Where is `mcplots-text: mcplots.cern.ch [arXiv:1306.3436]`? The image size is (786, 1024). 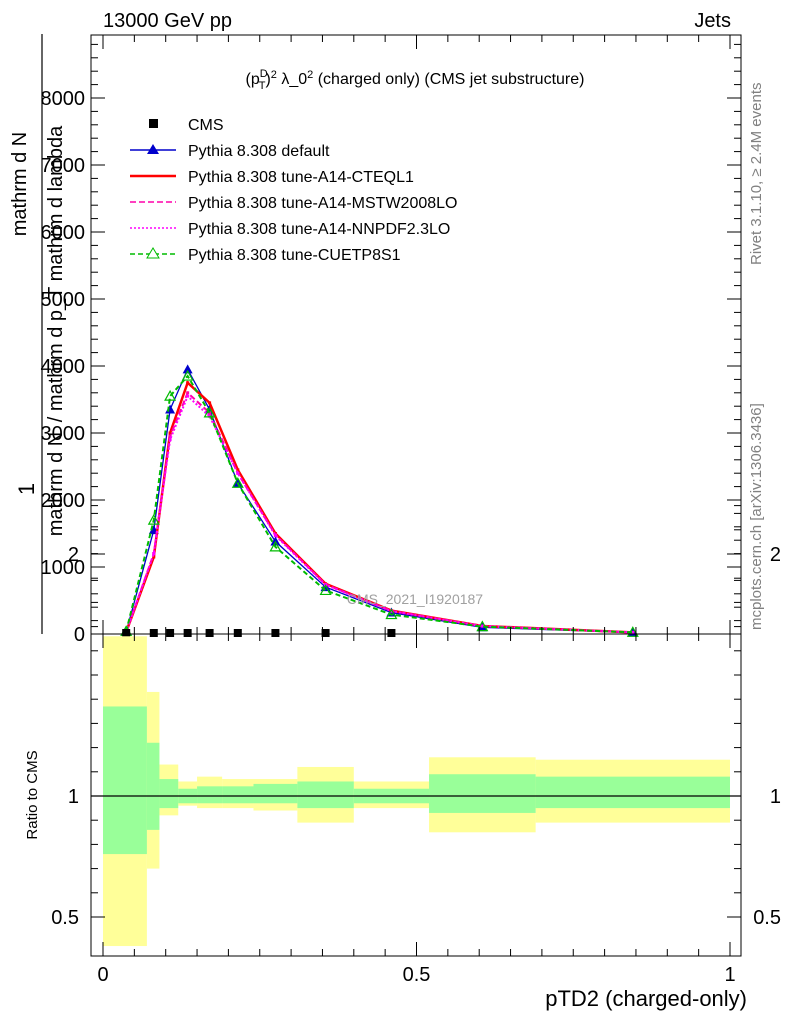
mcplots-text: mcplots.cern.ch [arXiv:1306.3436] is located at coordinates (756, 516).